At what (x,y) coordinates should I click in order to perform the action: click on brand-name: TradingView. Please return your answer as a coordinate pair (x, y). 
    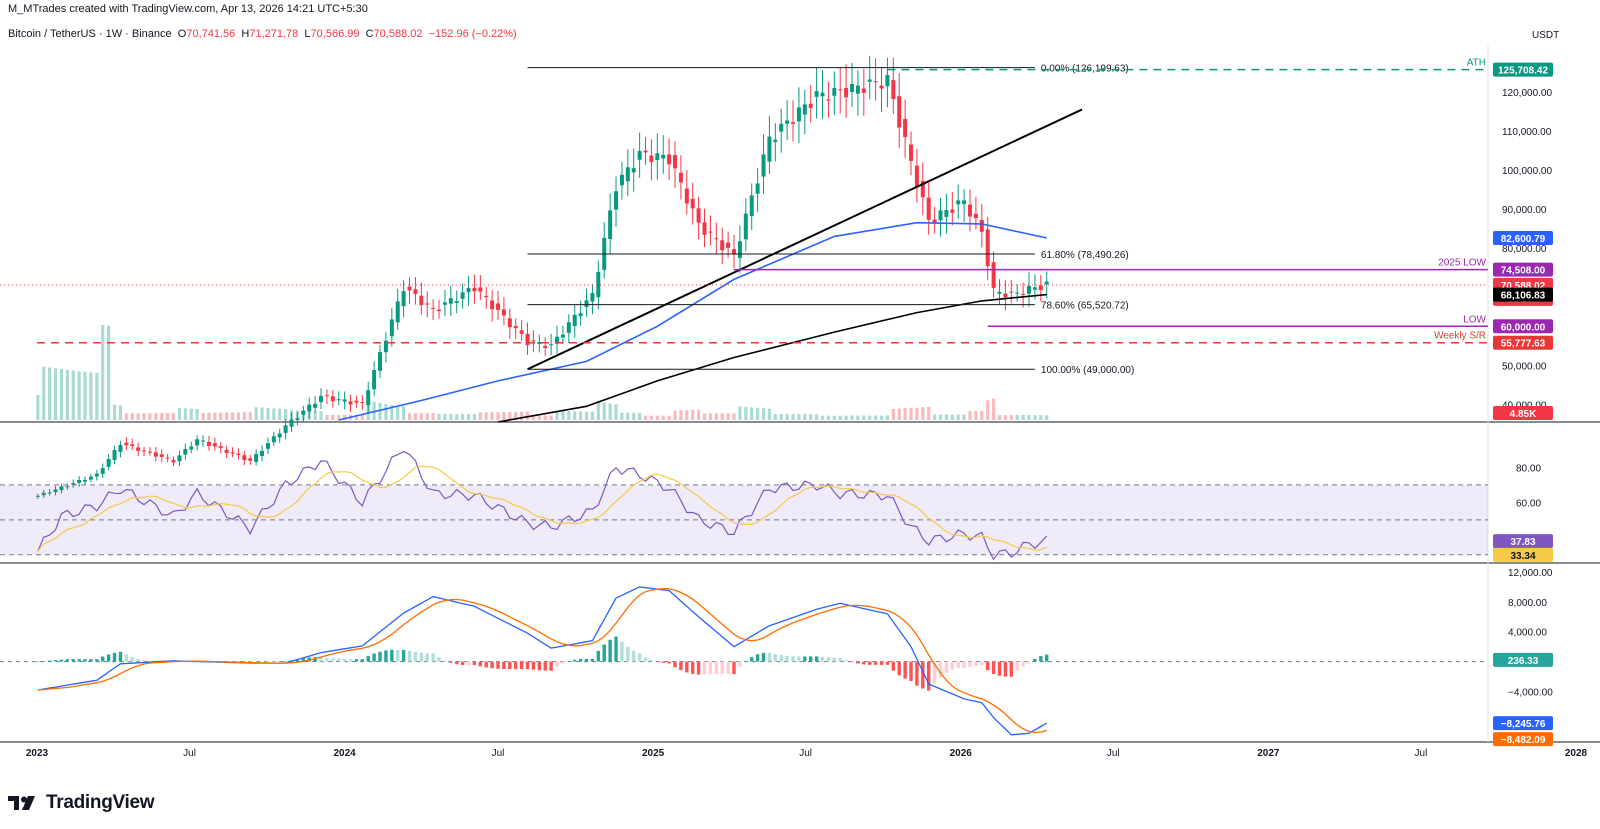
    Looking at the image, I should click on (100, 802).